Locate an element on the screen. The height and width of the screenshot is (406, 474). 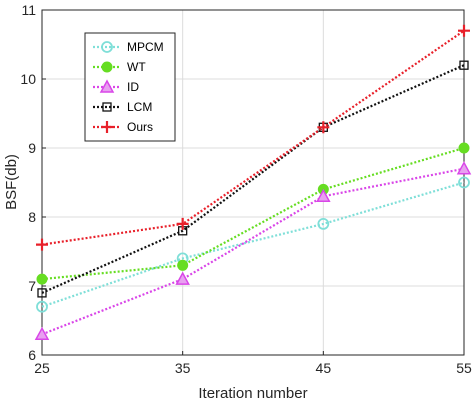
y-axis-ticks: 6 7 8 9 10 11 is located at coordinates (33, 182).